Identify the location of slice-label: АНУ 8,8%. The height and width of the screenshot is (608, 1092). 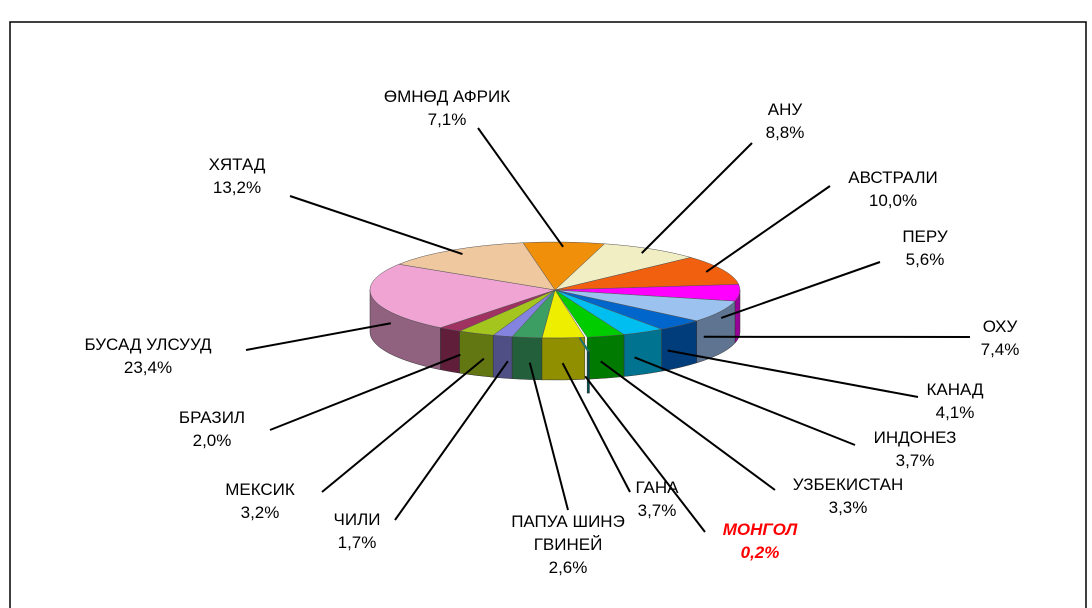
(785, 121).